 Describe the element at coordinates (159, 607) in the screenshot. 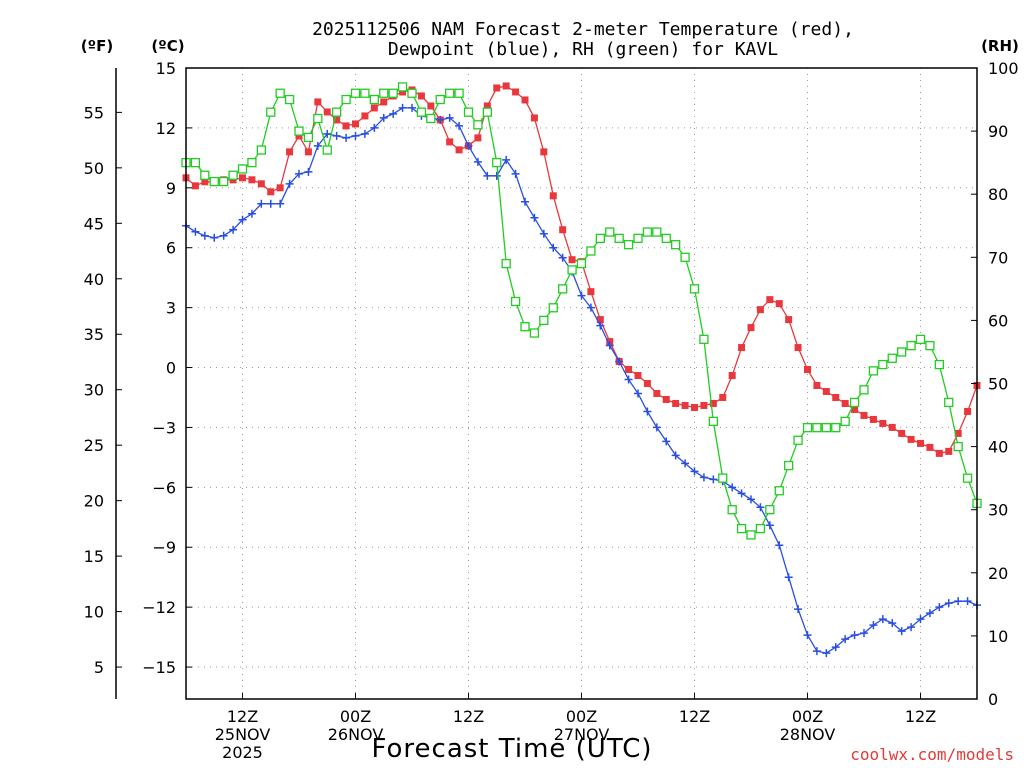

I see `celsius-tick-label: −12` at that location.